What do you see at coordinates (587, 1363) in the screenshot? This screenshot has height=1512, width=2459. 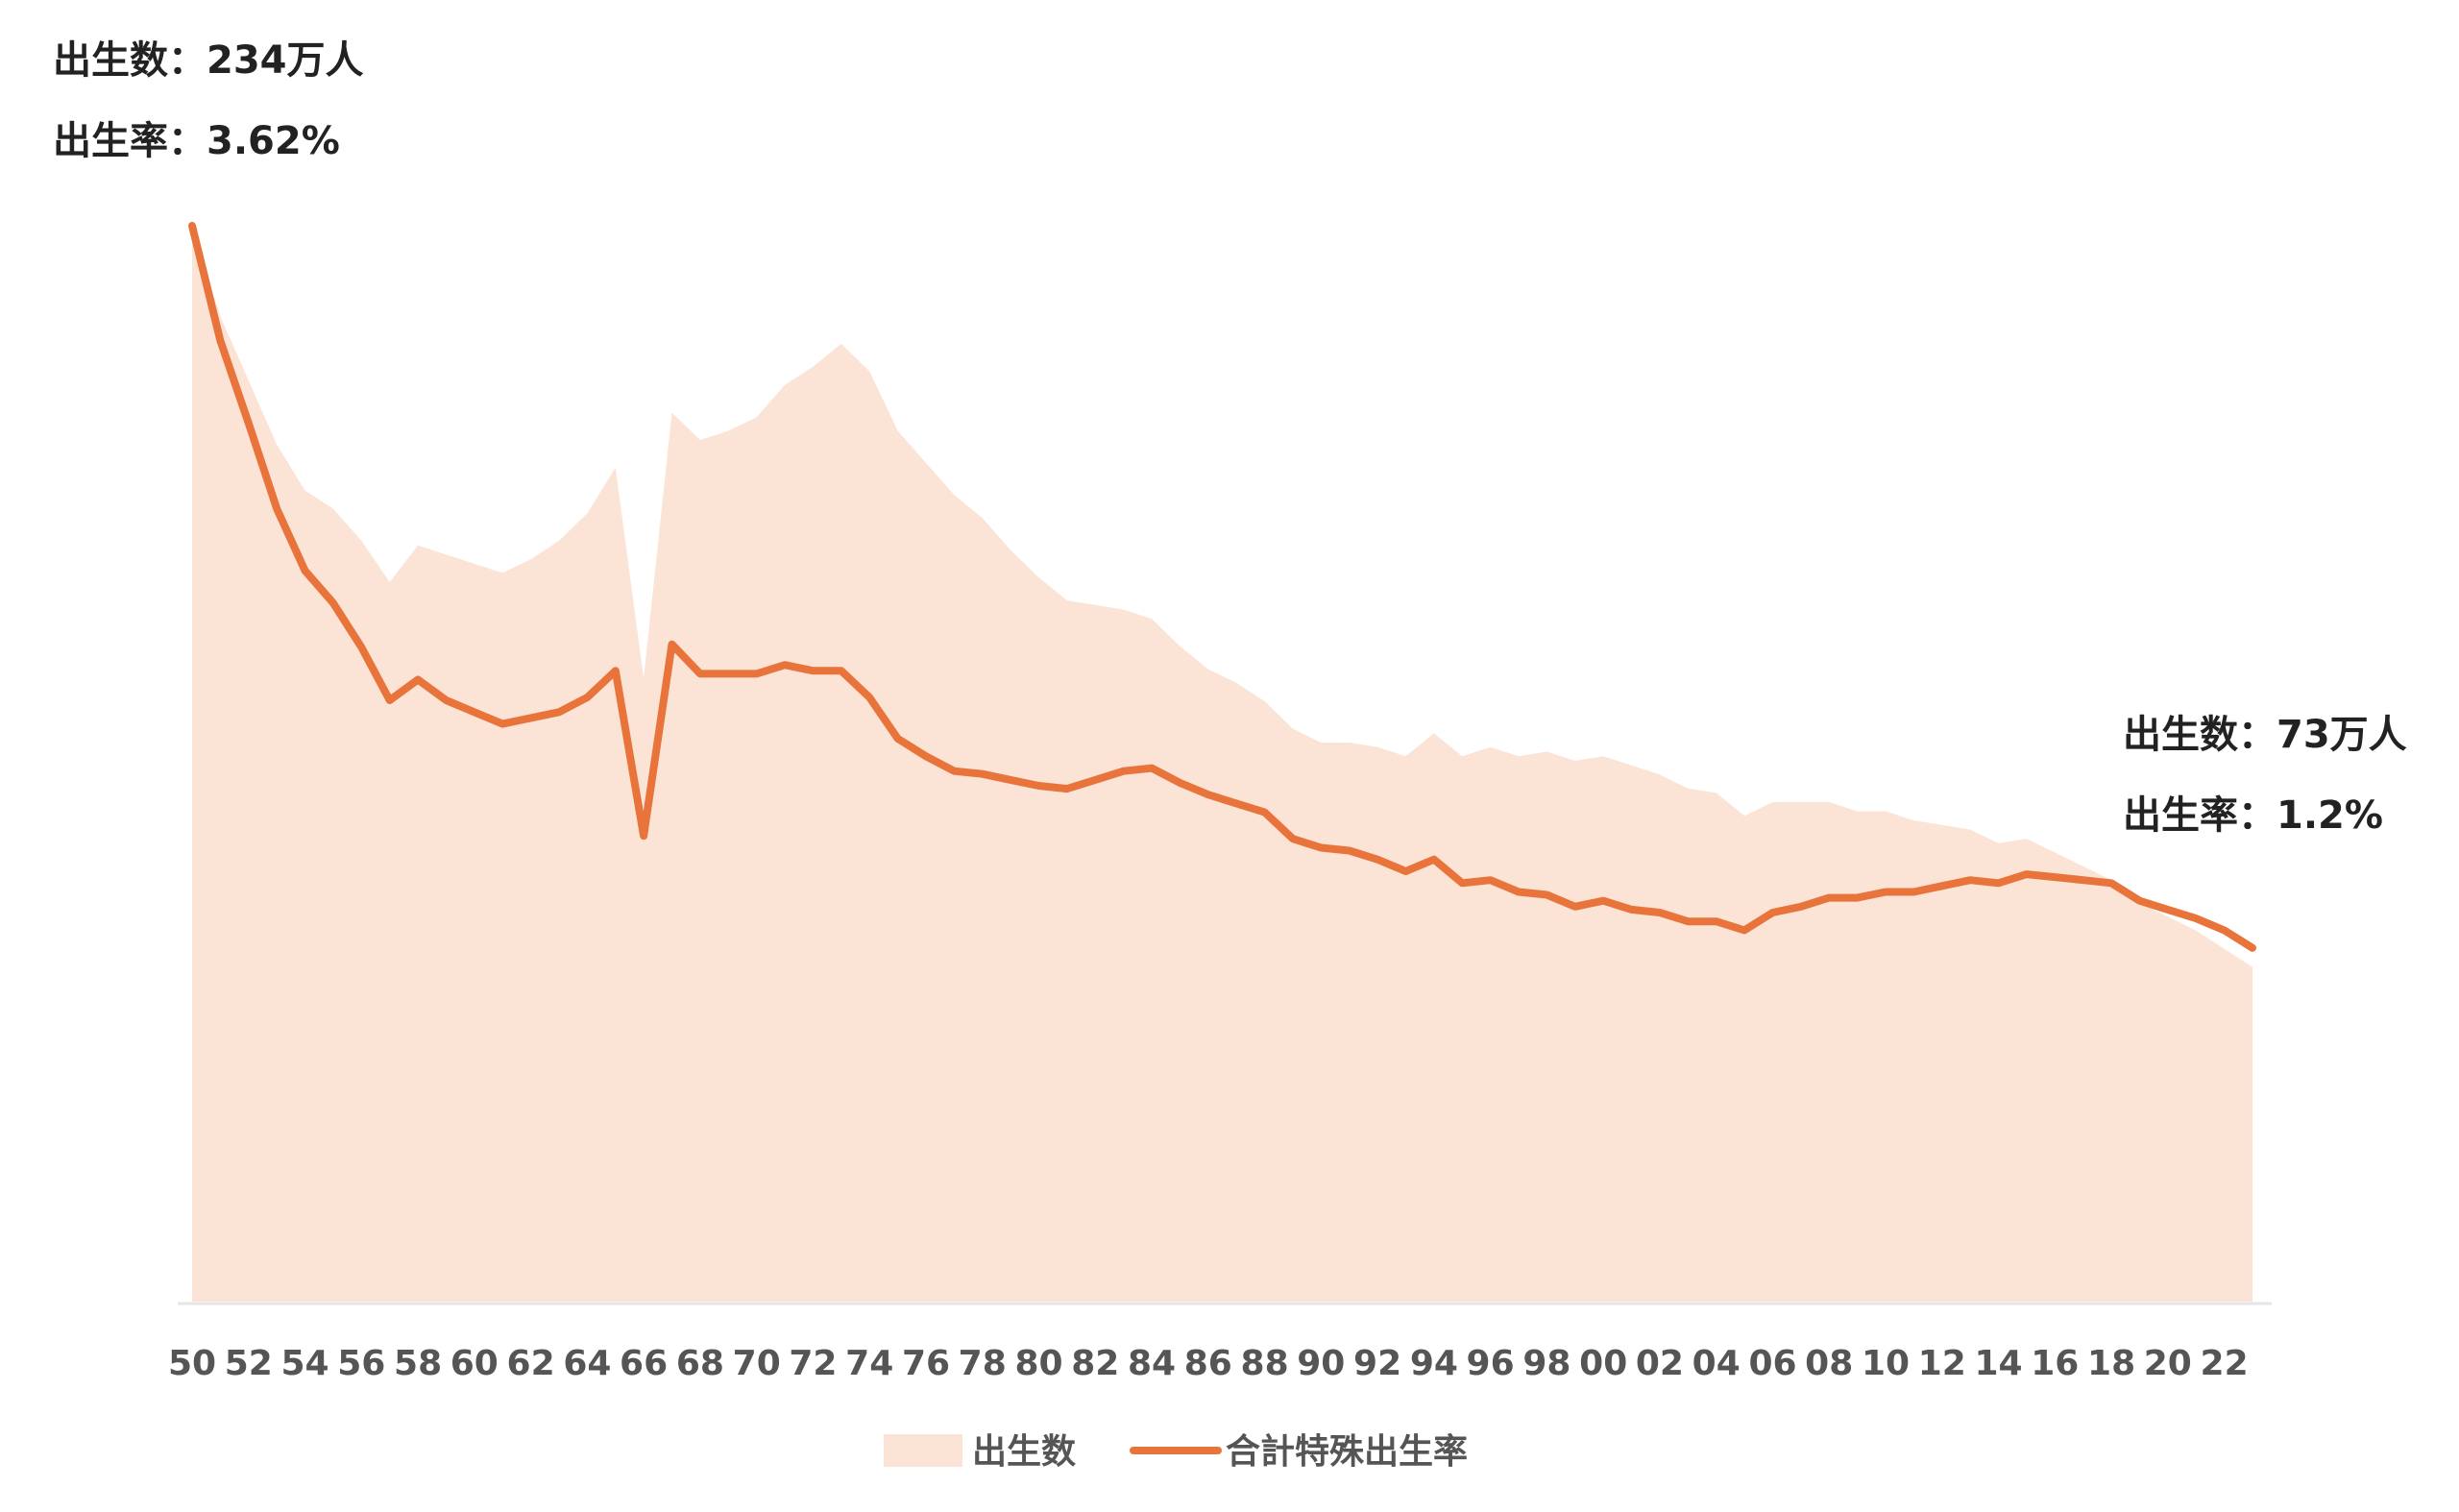 I see `x-tick-label: 64` at bounding box center [587, 1363].